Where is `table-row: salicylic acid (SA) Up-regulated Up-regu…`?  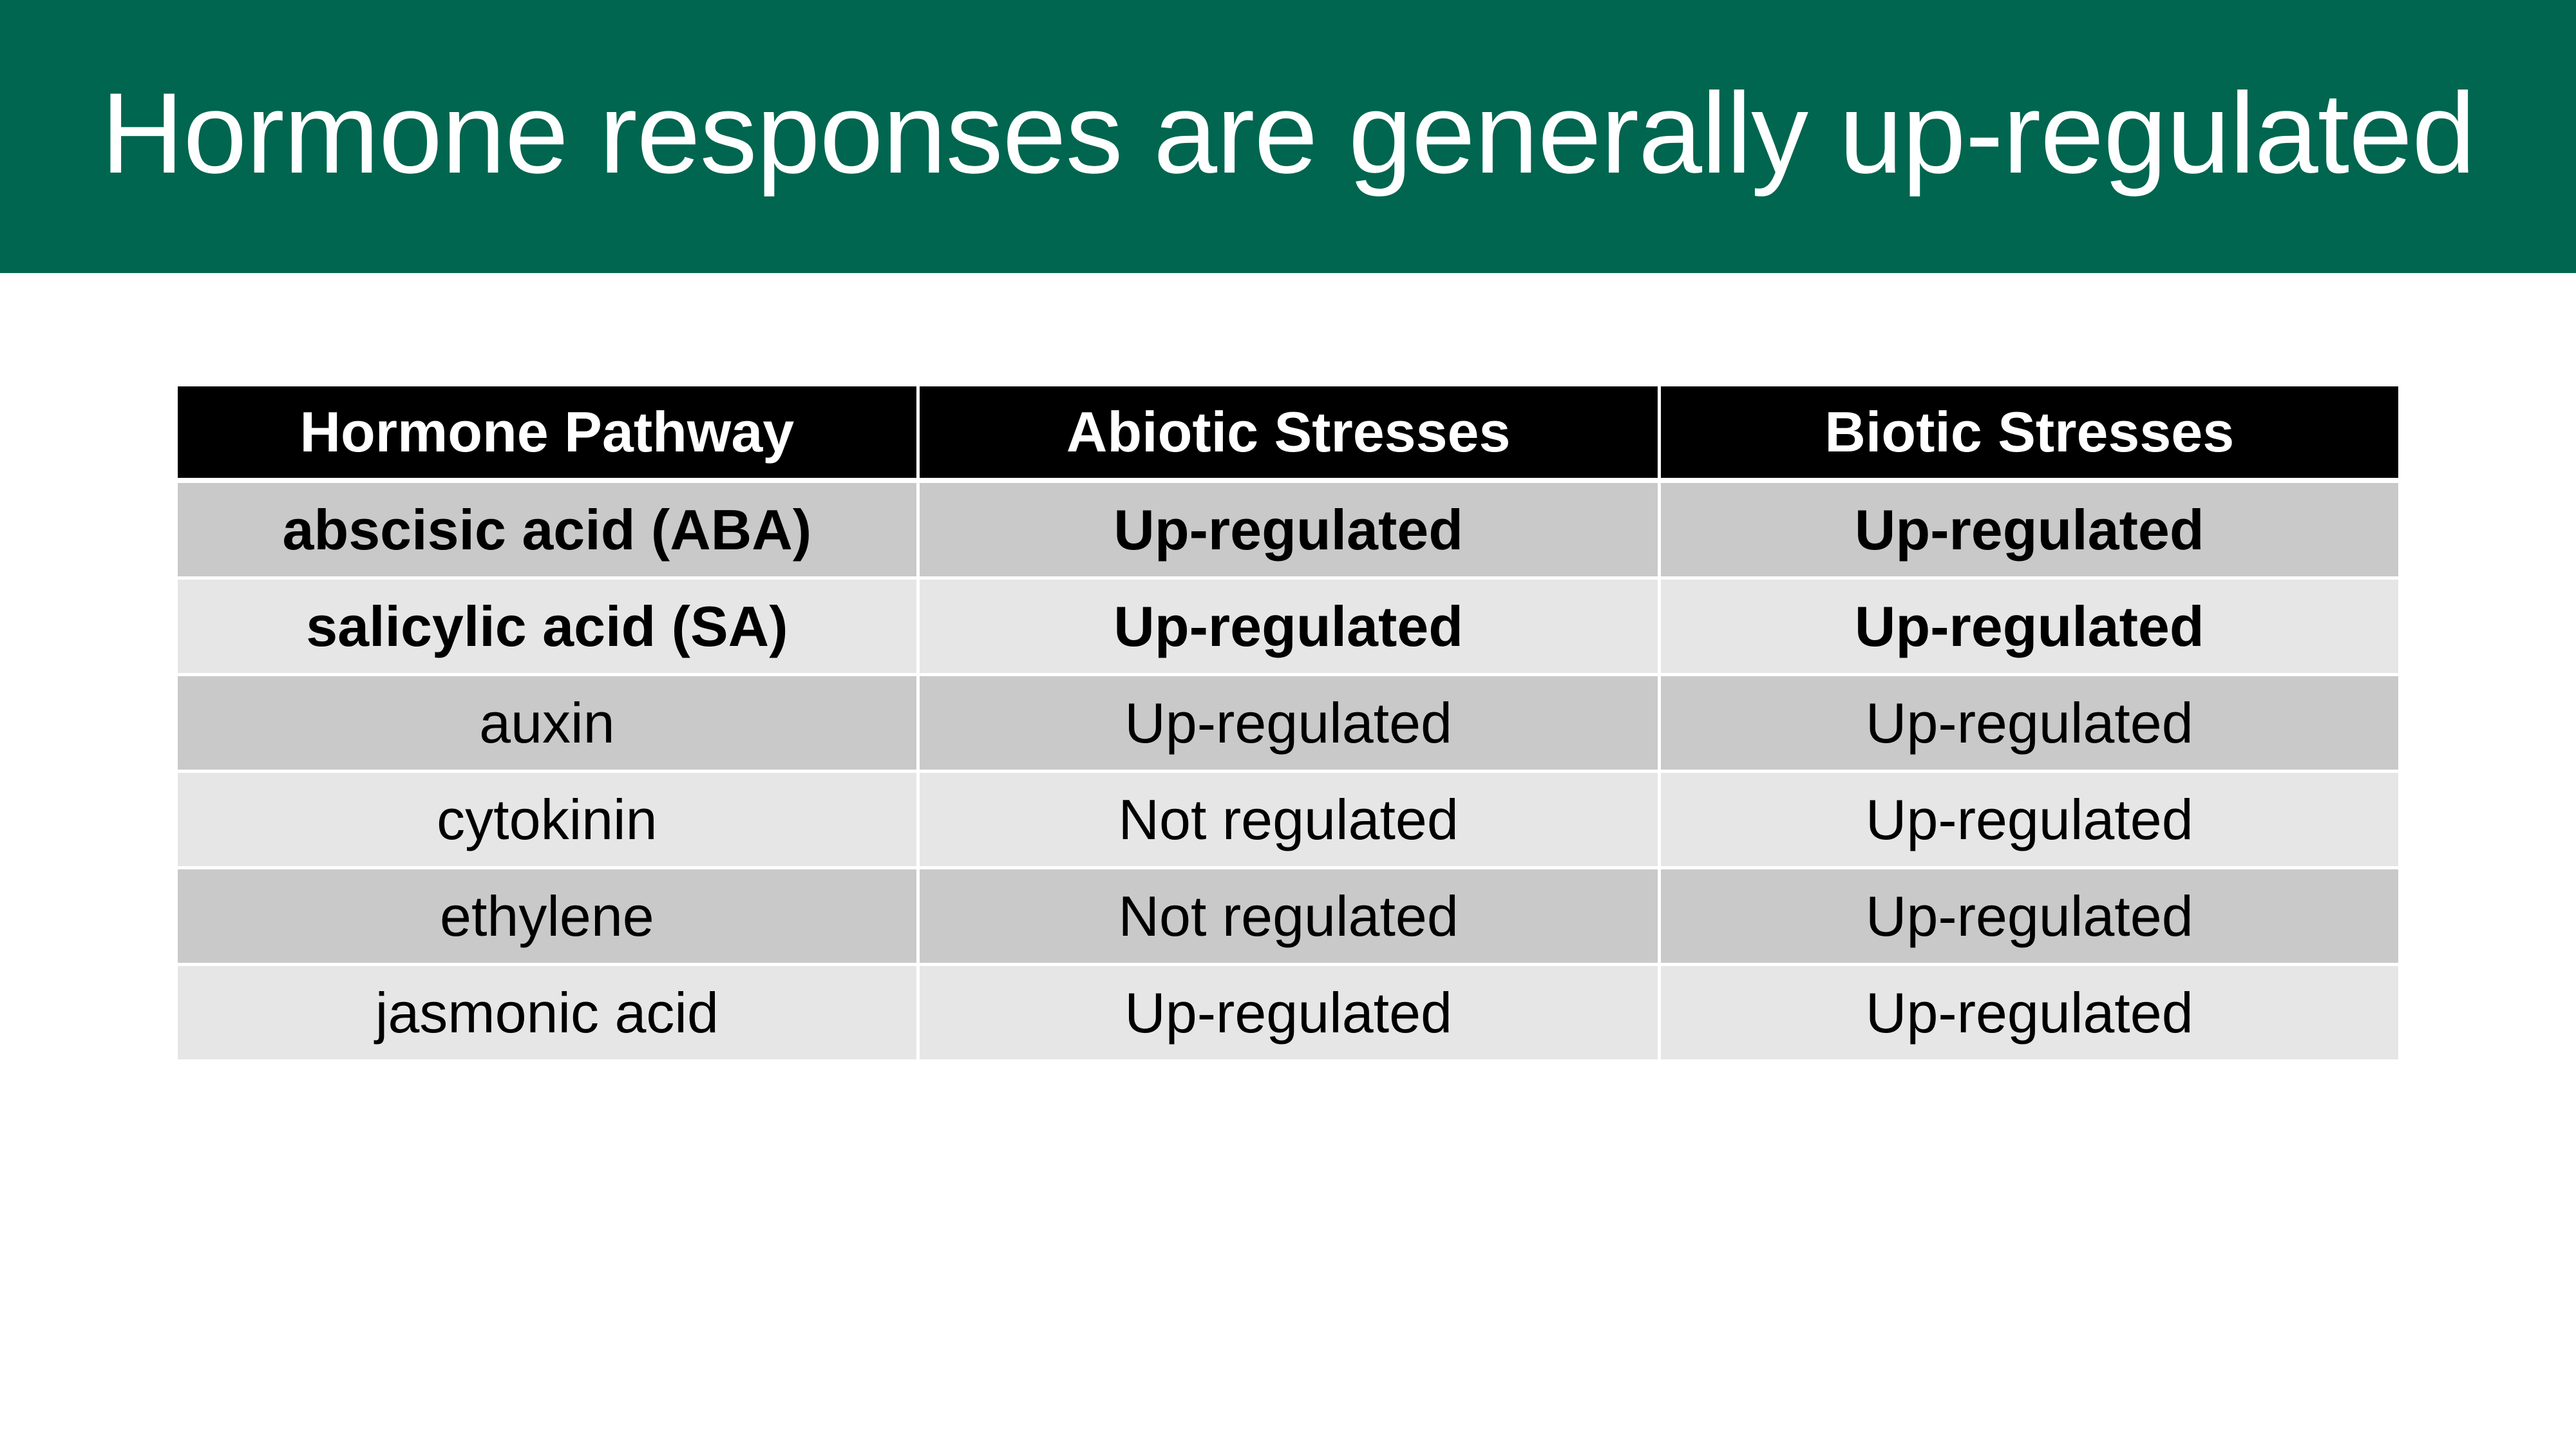 table-row: salicylic acid (SA) Up-regulated Up-regu… is located at coordinates (1288, 628).